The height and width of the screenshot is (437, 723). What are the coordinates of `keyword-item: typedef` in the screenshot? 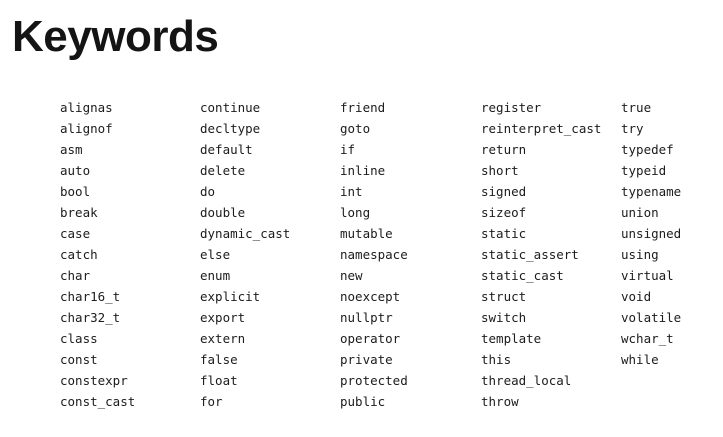 It's located at (647, 149).